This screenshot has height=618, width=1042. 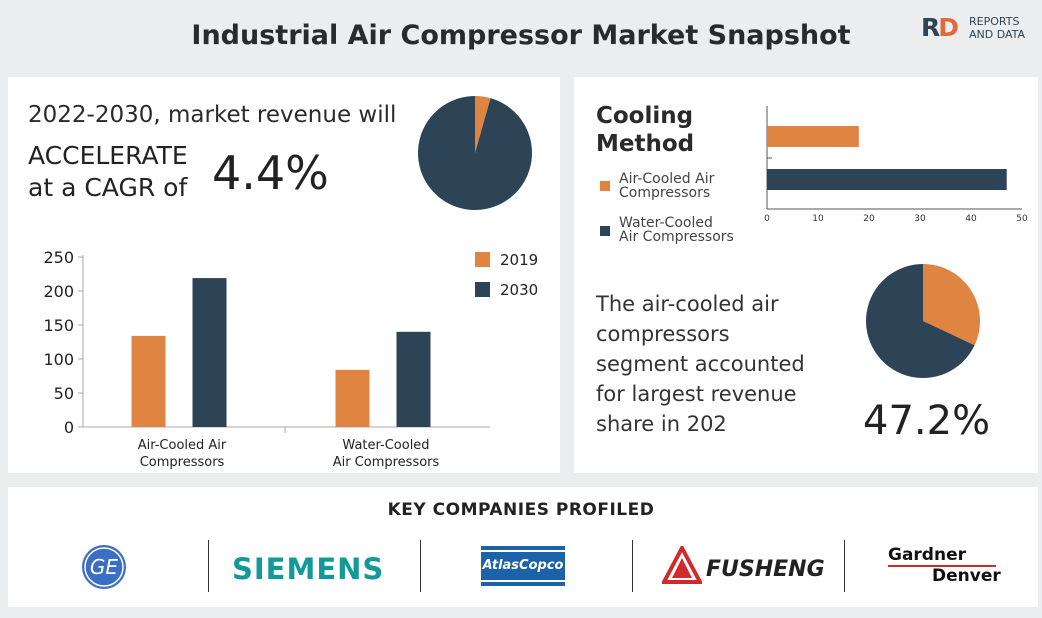 I want to click on x-tick-label: 10, so click(x=818, y=219).